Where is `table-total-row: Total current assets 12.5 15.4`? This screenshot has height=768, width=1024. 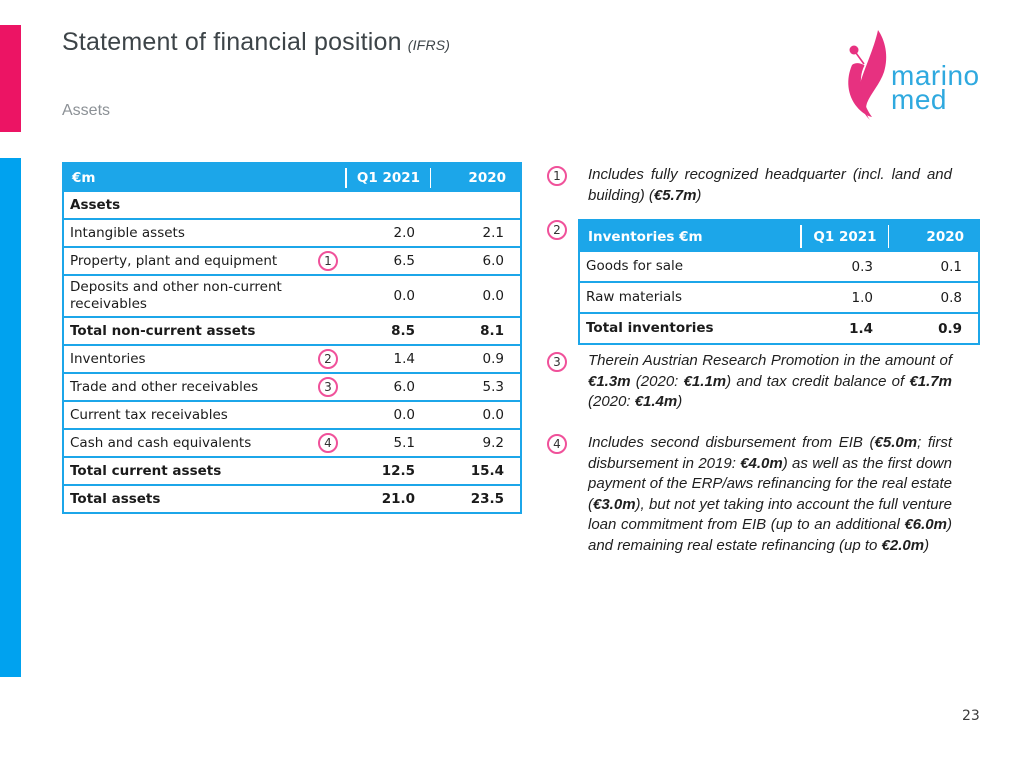 table-total-row: Total current assets 12.5 15.4 is located at coordinates (292, 471).